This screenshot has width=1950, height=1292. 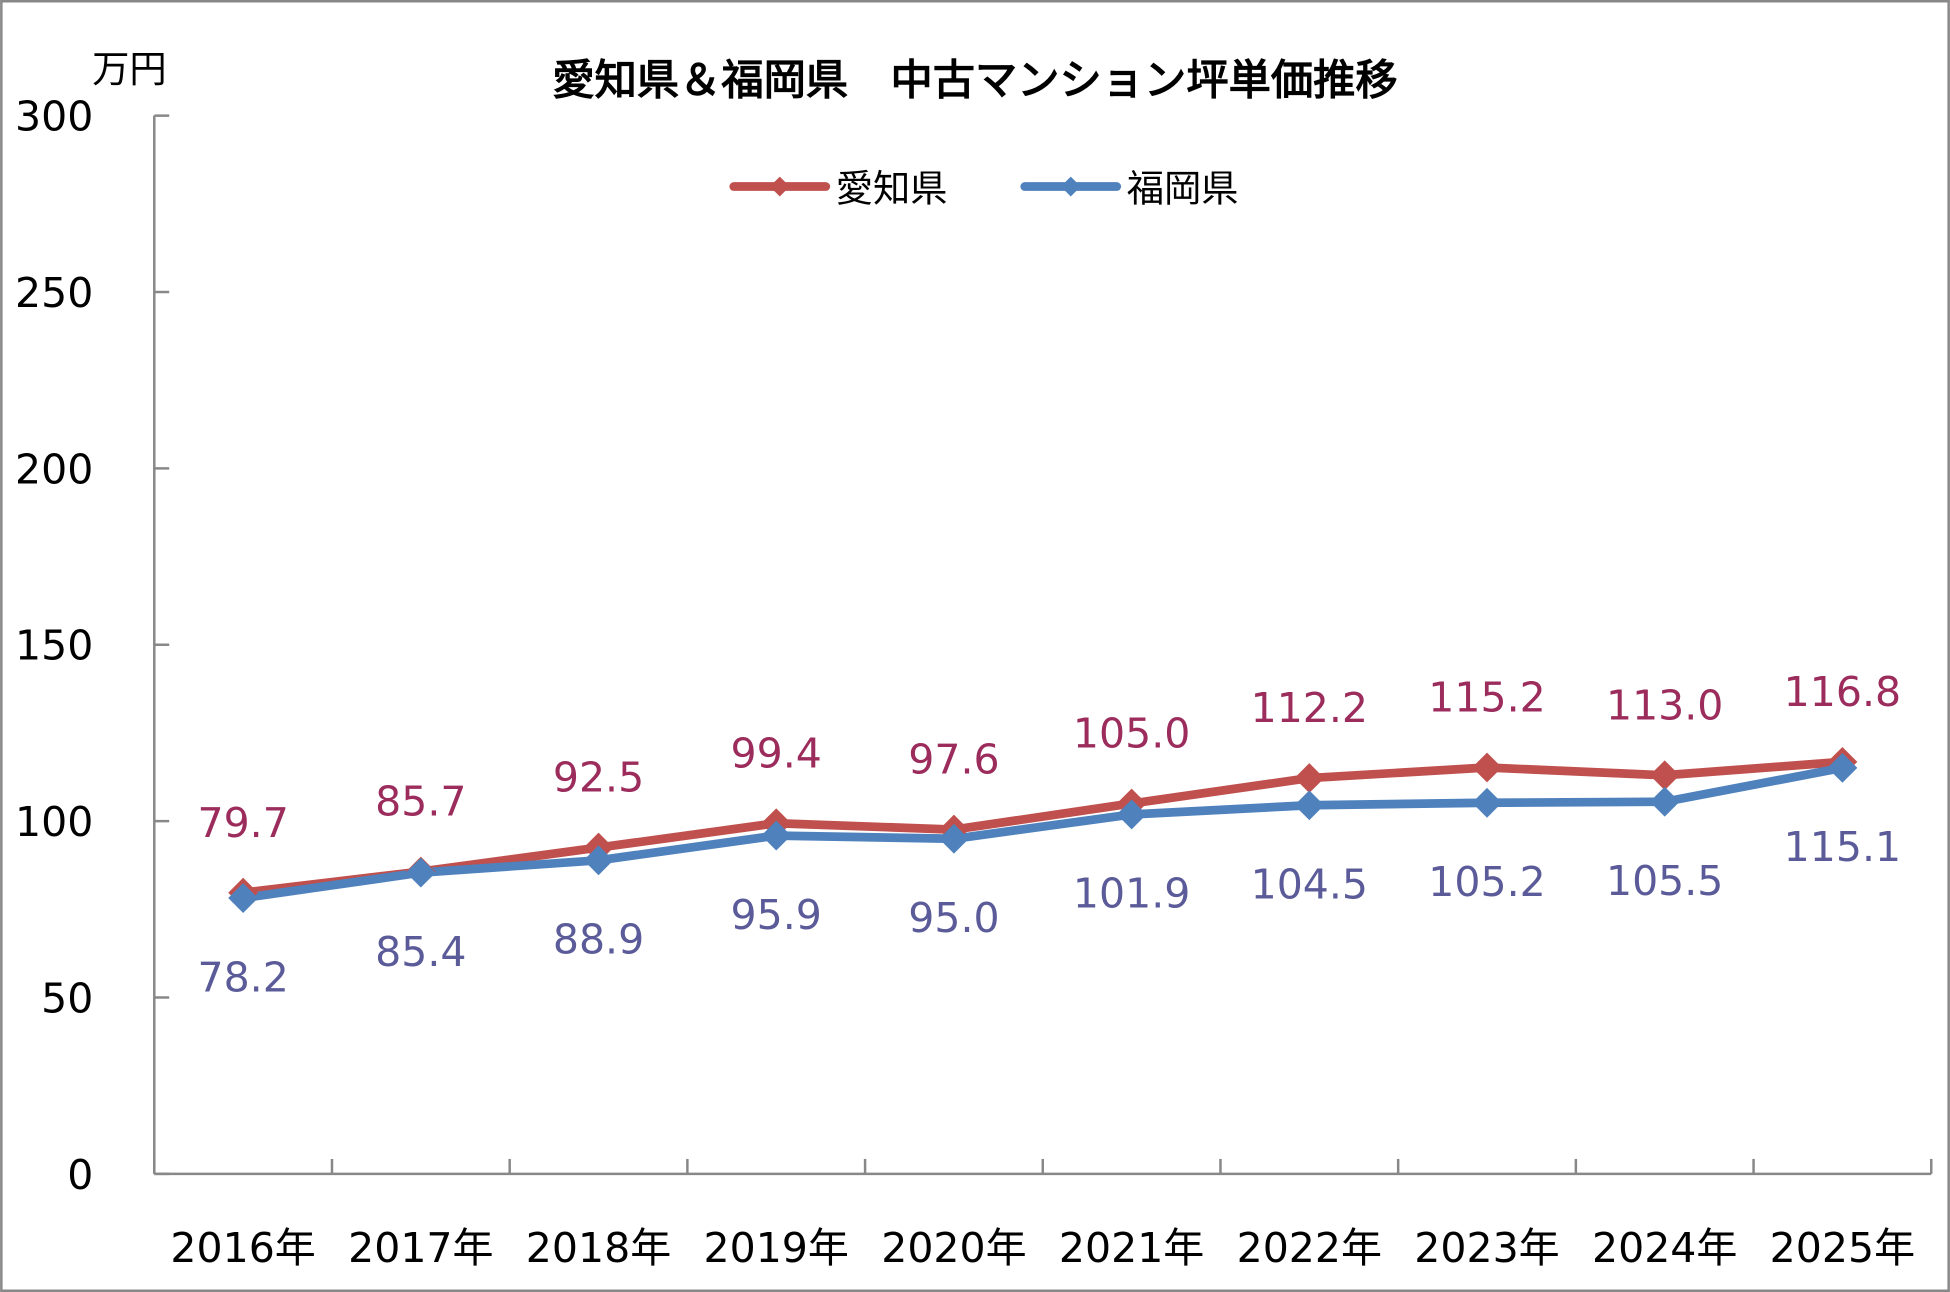 I want to click on data-label: 105.0, so click(x=1131, y=734).